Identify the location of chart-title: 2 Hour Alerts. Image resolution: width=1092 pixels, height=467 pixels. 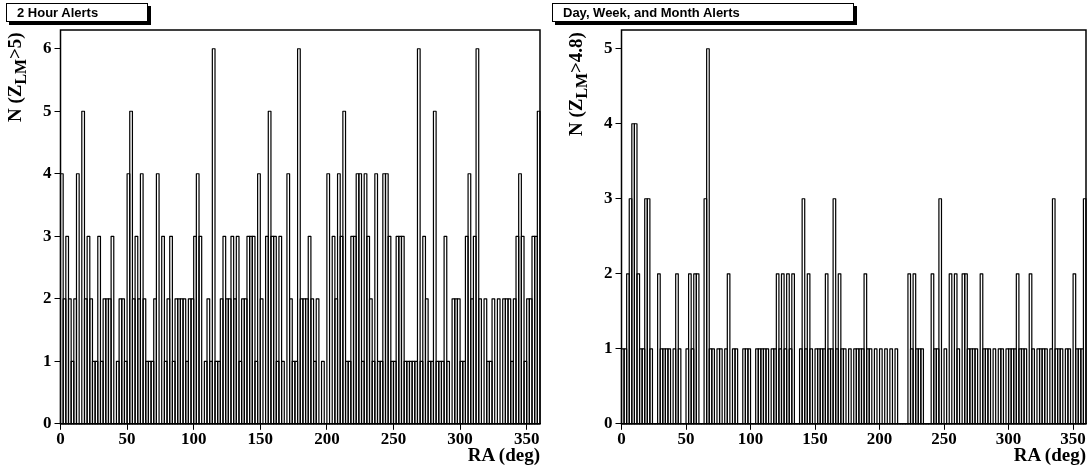
(77, 12).